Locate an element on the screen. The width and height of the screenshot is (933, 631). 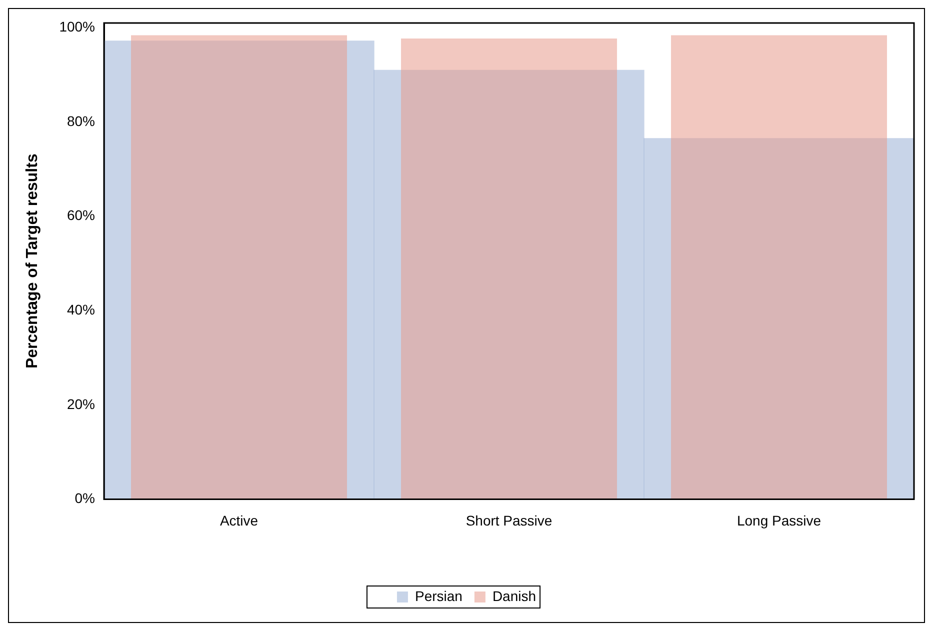
x-tick-label: Short Passive is located at coordinates (509, 520).